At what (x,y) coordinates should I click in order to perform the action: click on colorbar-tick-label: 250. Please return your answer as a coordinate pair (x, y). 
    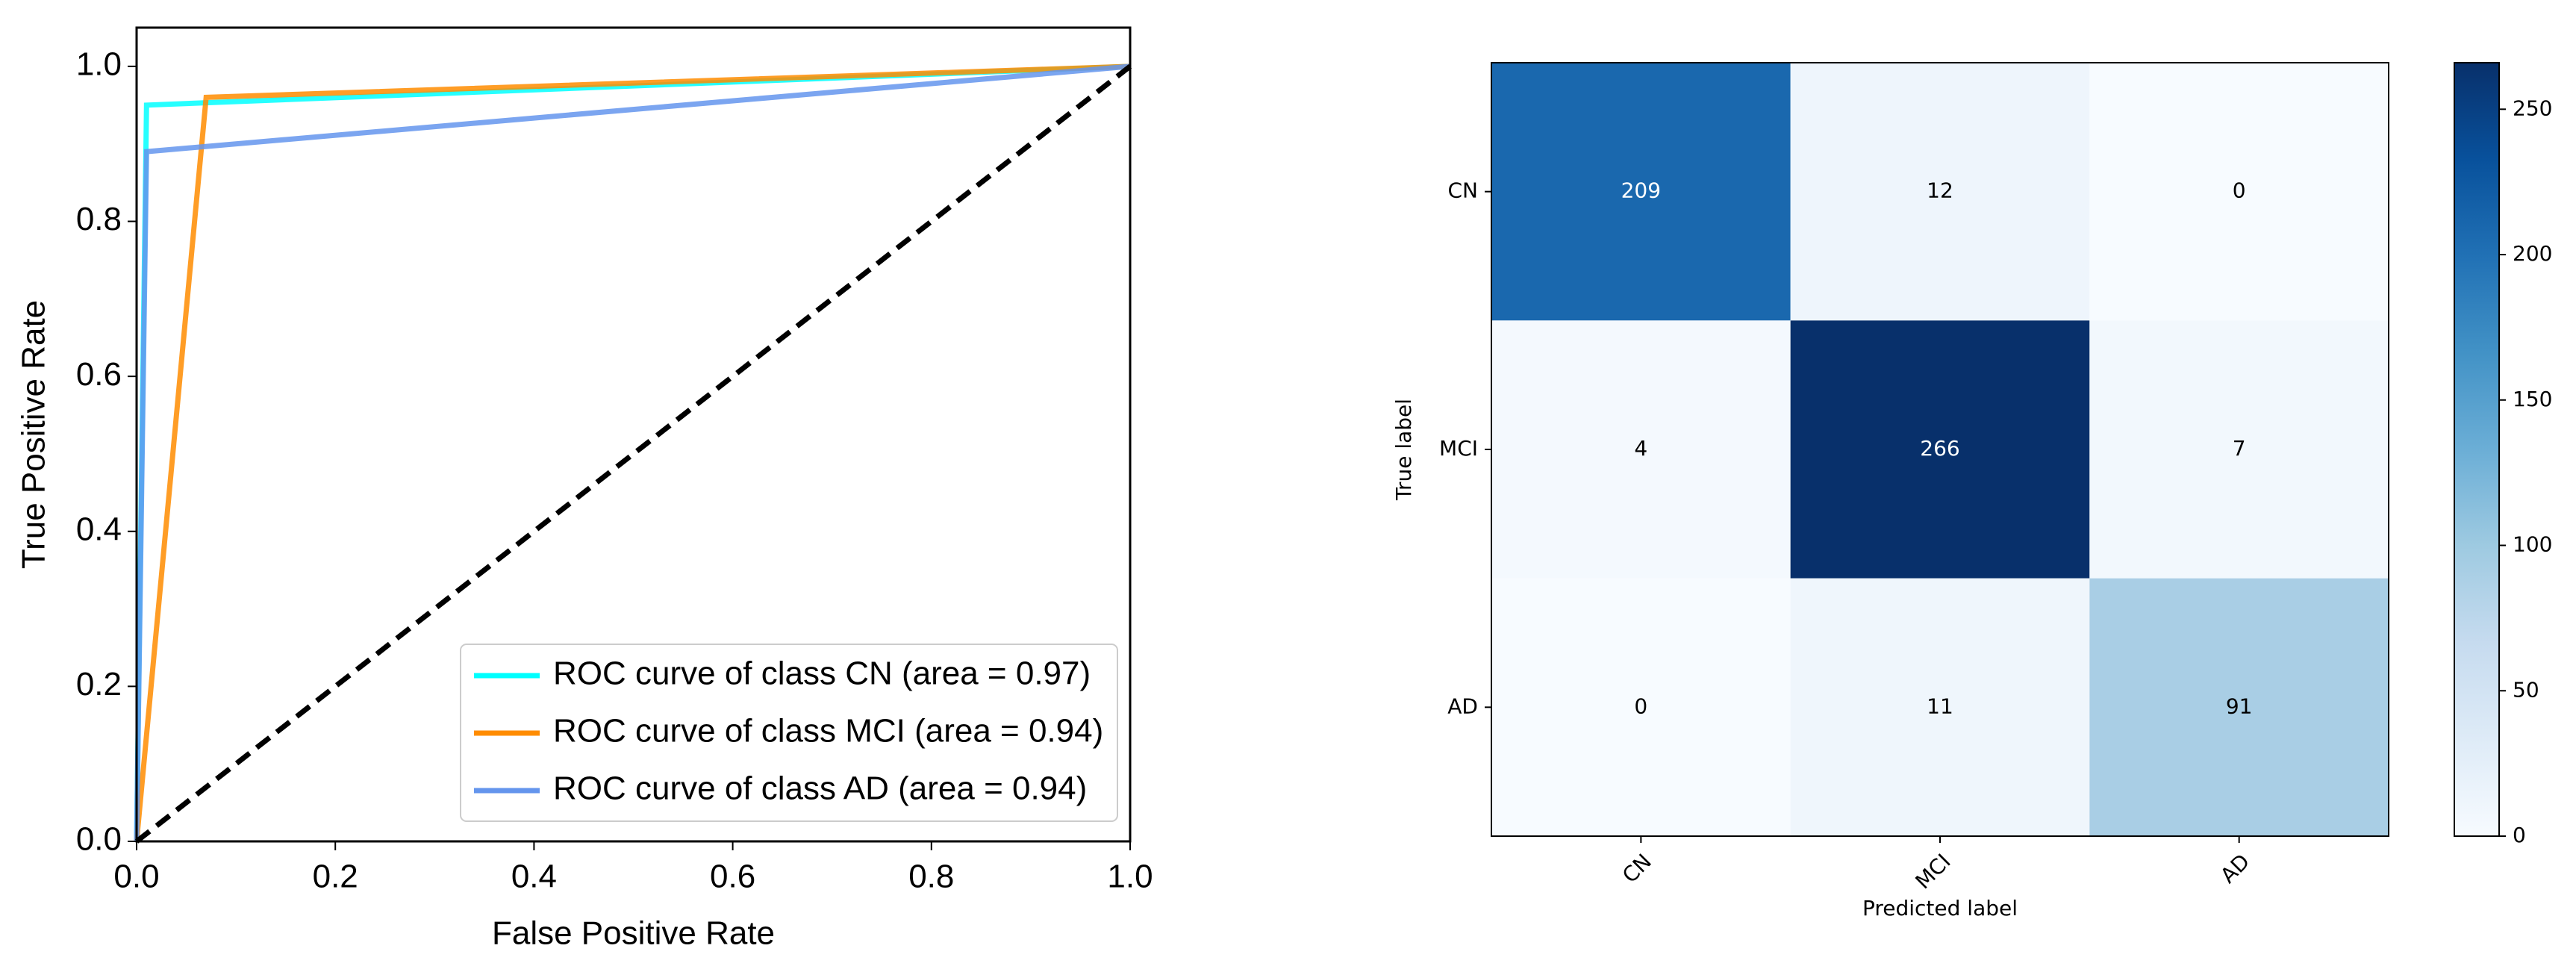
    Looking at the image, I should click on (2532, 108).